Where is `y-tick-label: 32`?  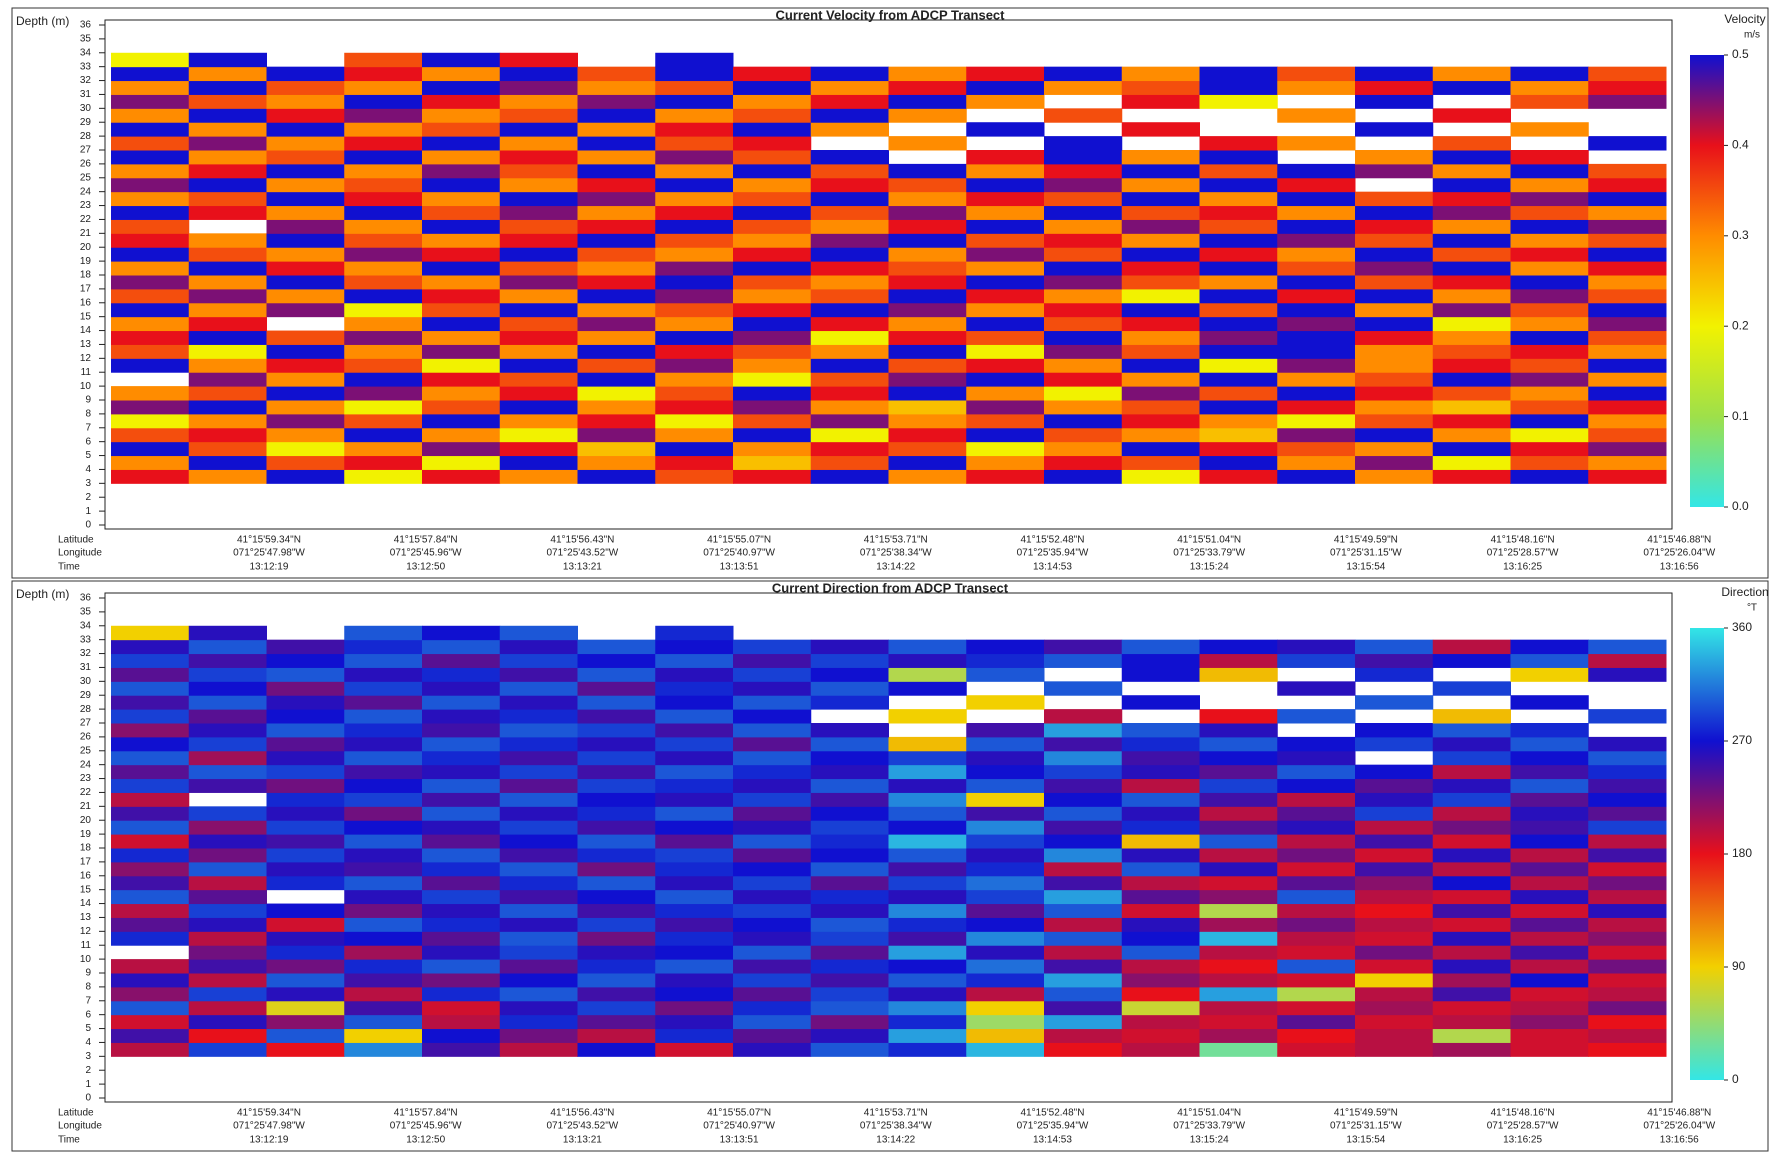 y-tick-label: 32 is located at coordinates (86, 80).